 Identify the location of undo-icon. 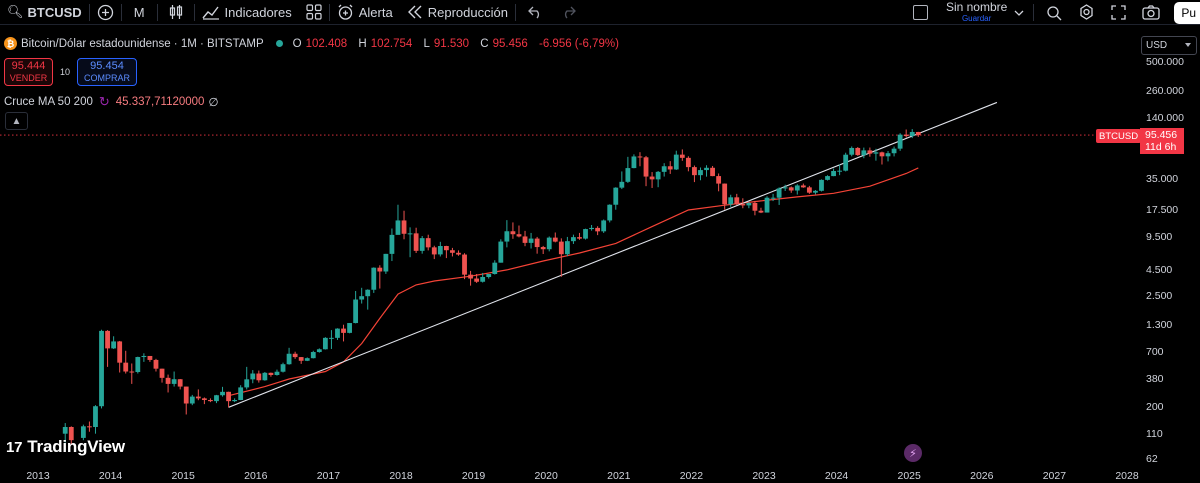
(533, 12).